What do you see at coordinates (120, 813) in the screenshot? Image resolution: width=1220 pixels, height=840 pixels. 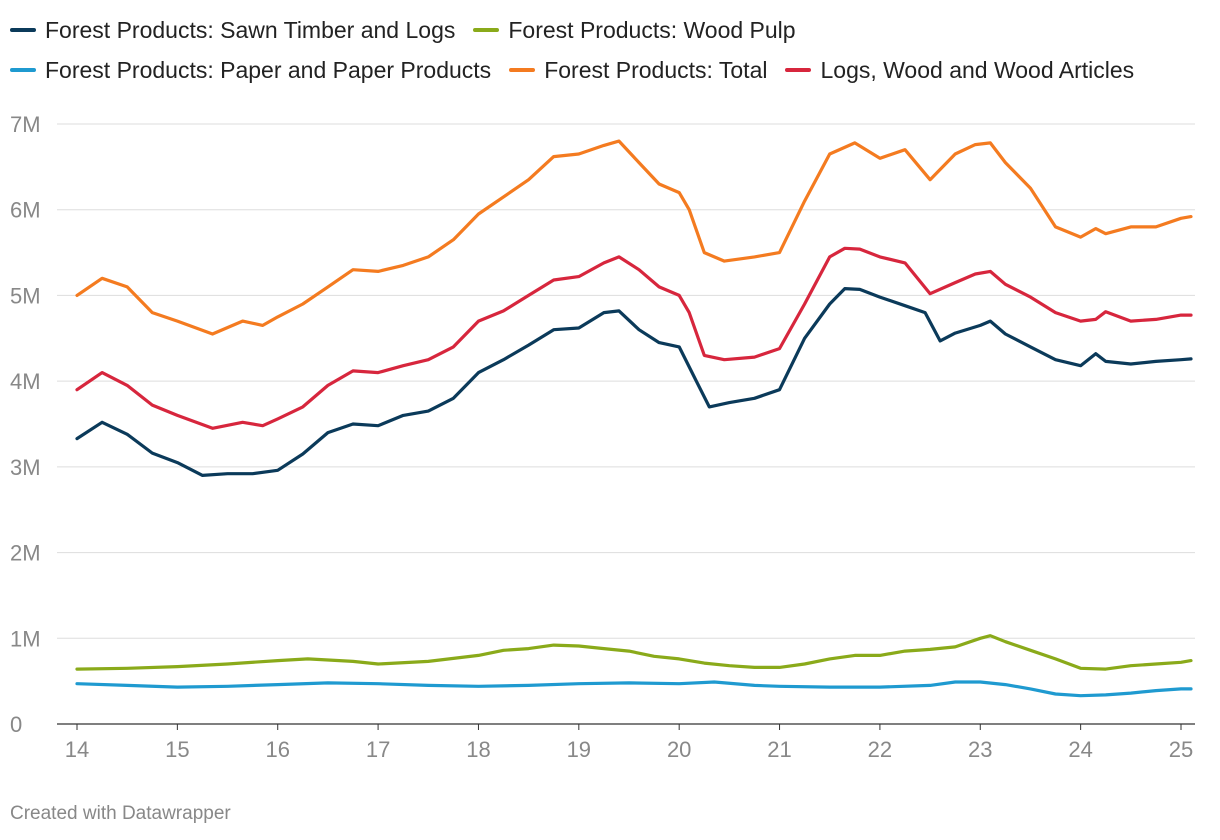 I see `datawrapper-credit: Created with Datawrapper` at bounding box center [120, 813].